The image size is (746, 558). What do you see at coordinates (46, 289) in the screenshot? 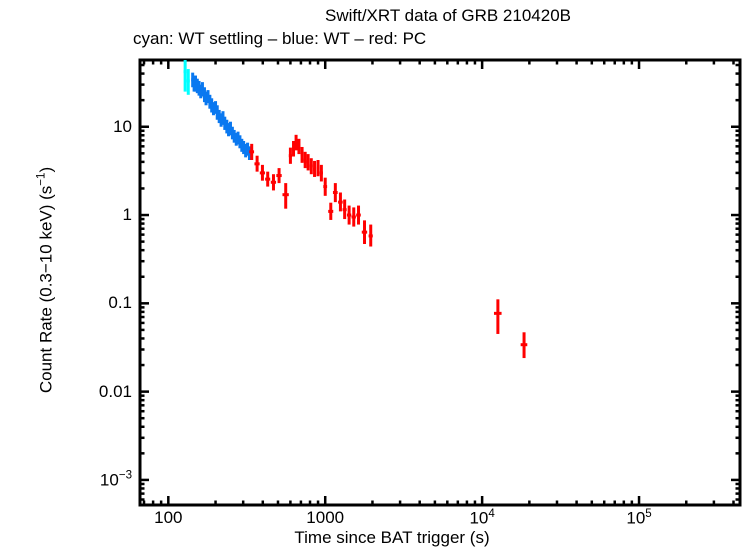
I see `y-axis-label-text: Count Rate (0.3−10 keV) (s` at bounding box center [46, 289].